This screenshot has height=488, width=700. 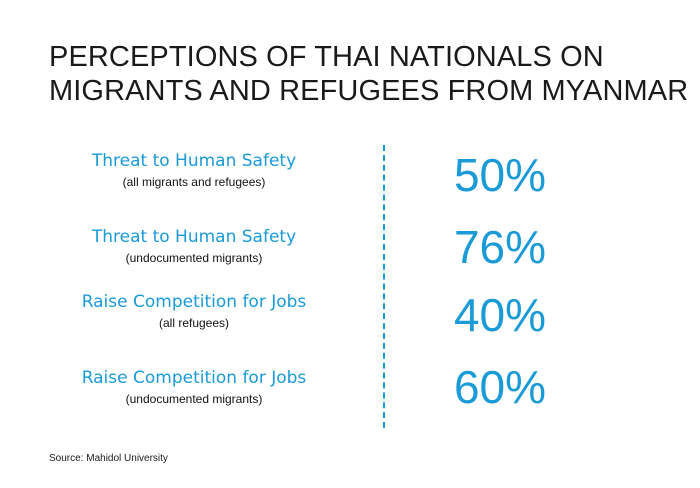 I want to click on stat-value: 60%, so click(x=500, y=387).